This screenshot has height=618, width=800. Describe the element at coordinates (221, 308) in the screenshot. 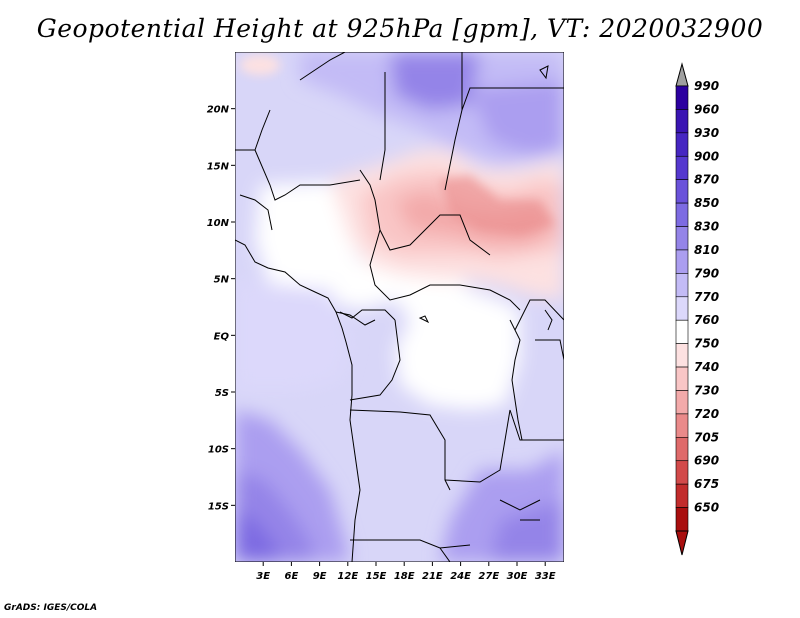

I see `lat-axis: 20N 15N 10N 5N EQ 5S 10S 15S` at that location.